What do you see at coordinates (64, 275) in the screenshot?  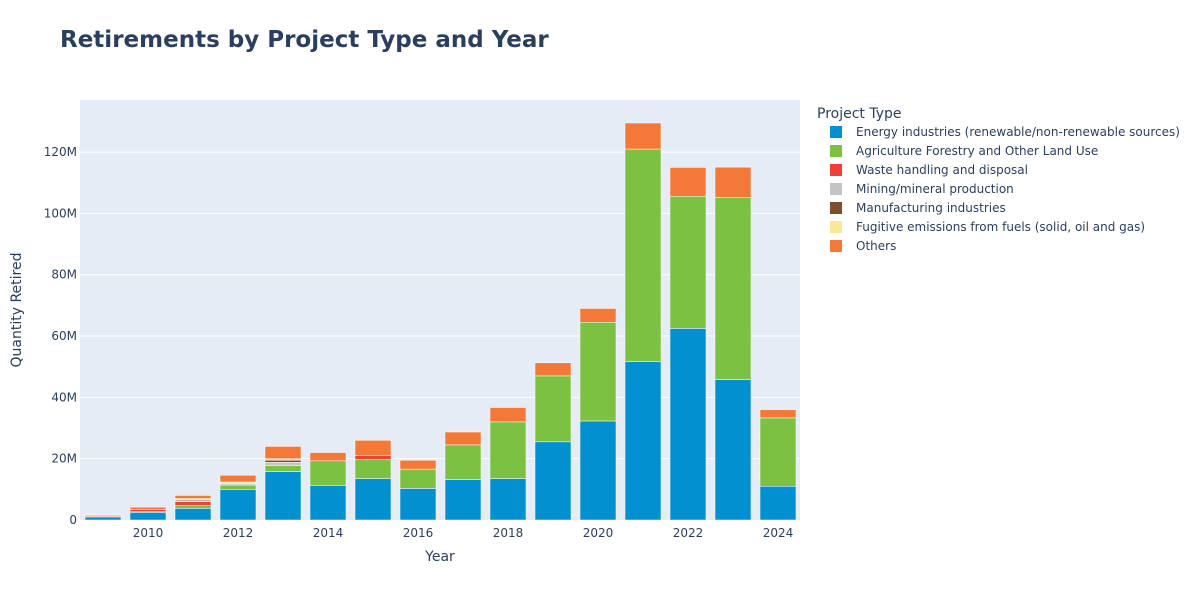 I see `y-tick-label: 80M` at bounding box center [64, 275].